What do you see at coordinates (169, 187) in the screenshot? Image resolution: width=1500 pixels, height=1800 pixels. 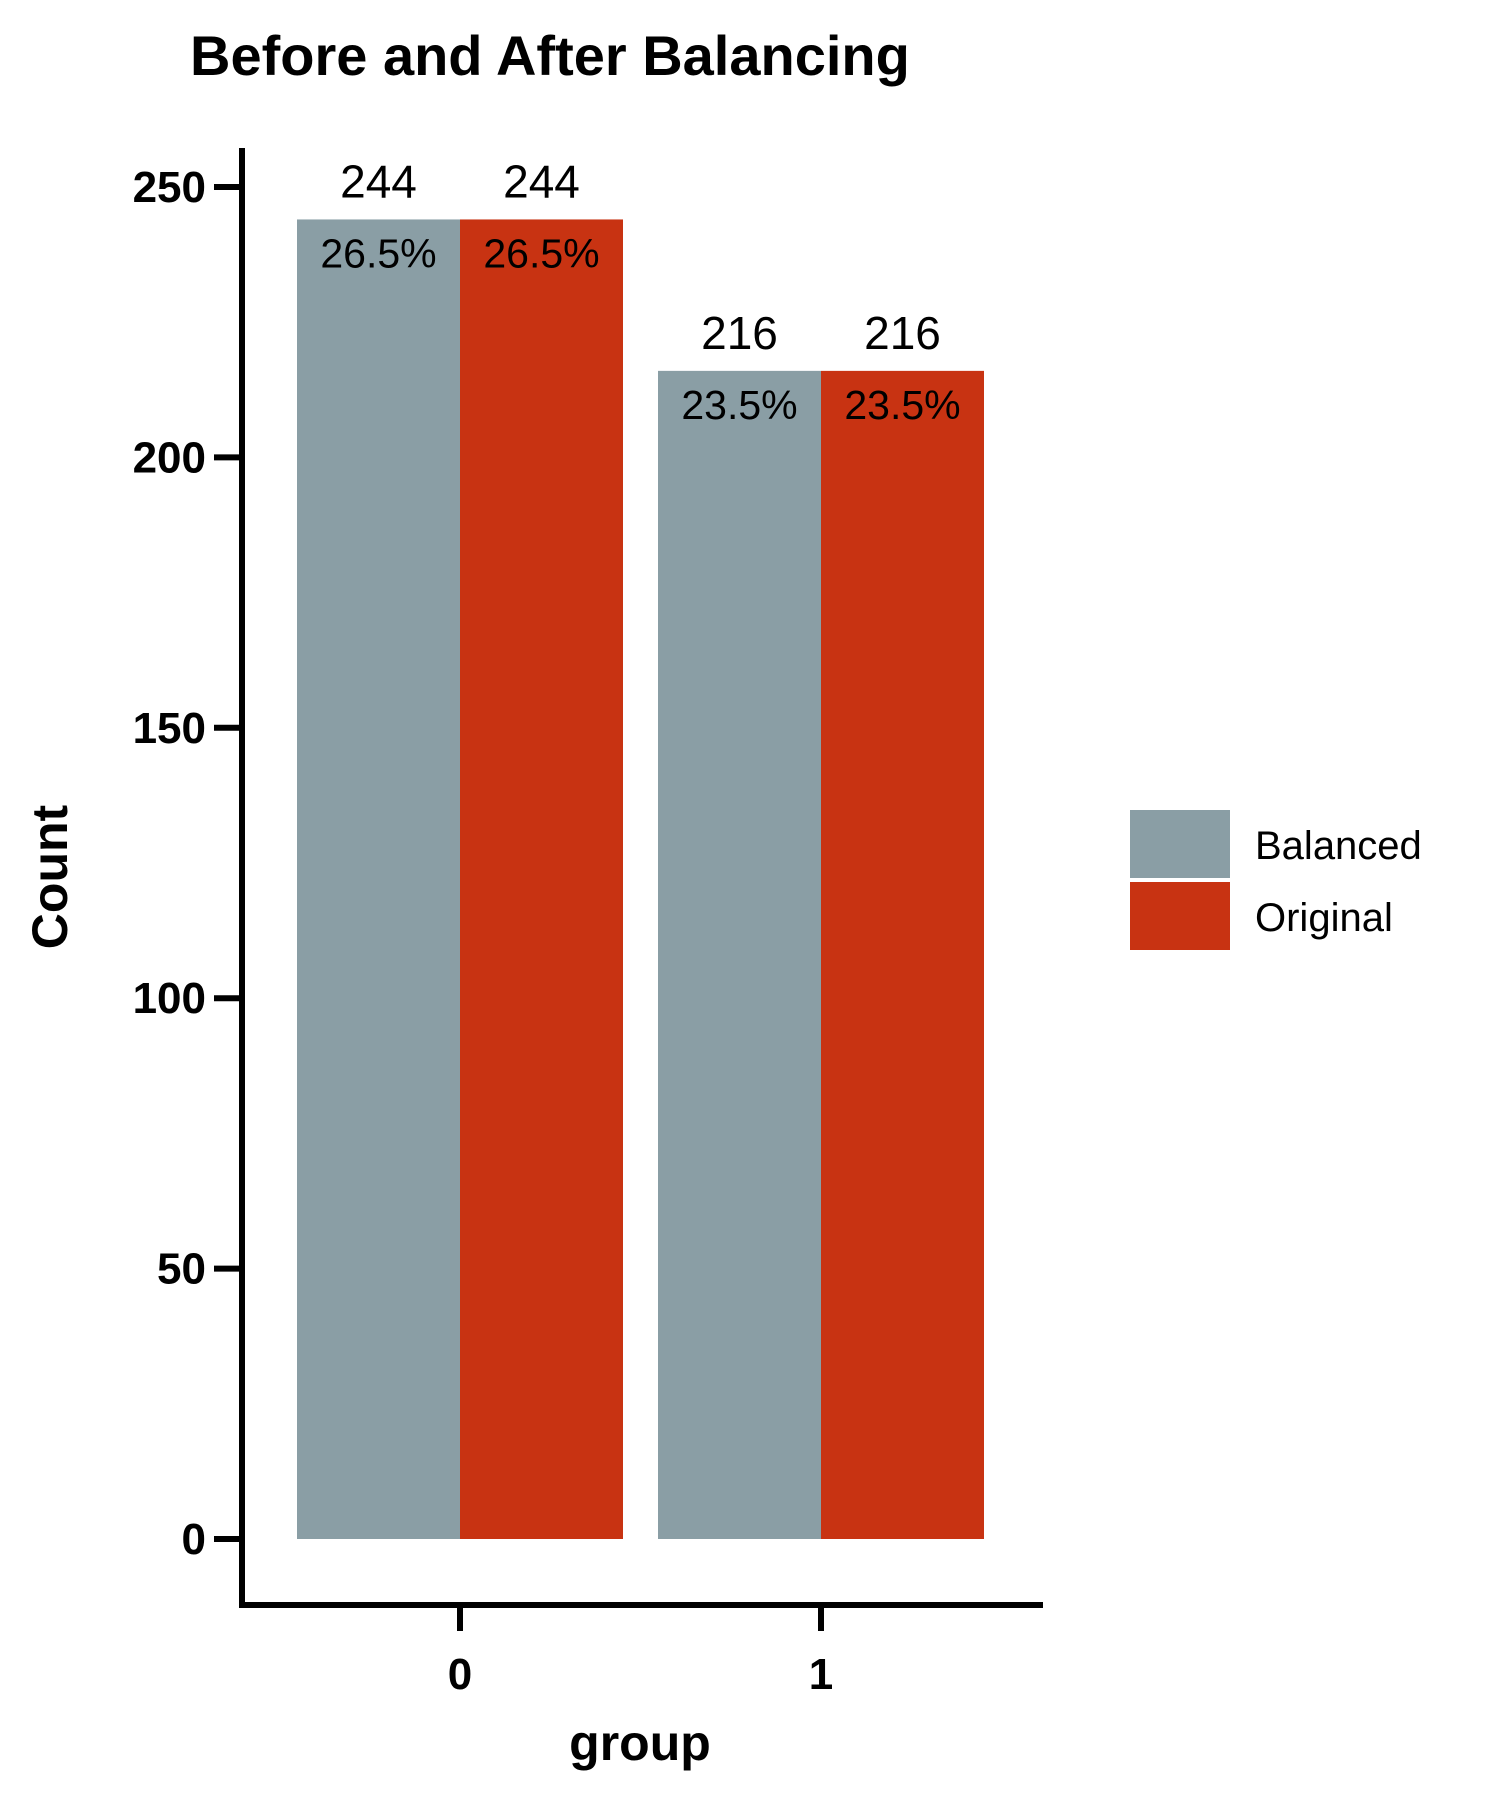 I see `y-tick-label: 250` at bounding box center [169, 187].